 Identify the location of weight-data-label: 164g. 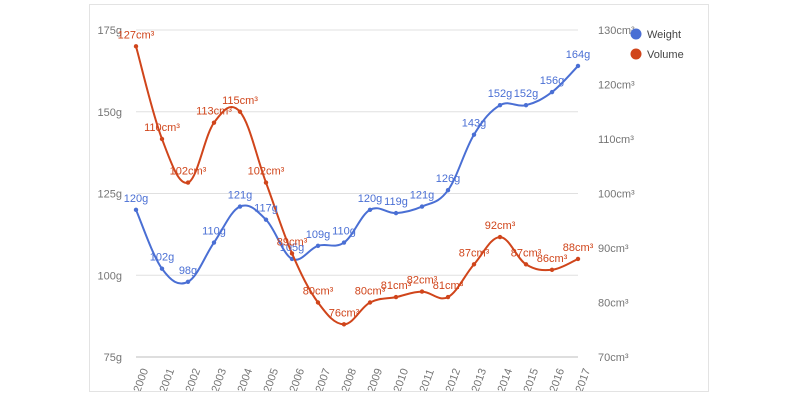
(578, 55).